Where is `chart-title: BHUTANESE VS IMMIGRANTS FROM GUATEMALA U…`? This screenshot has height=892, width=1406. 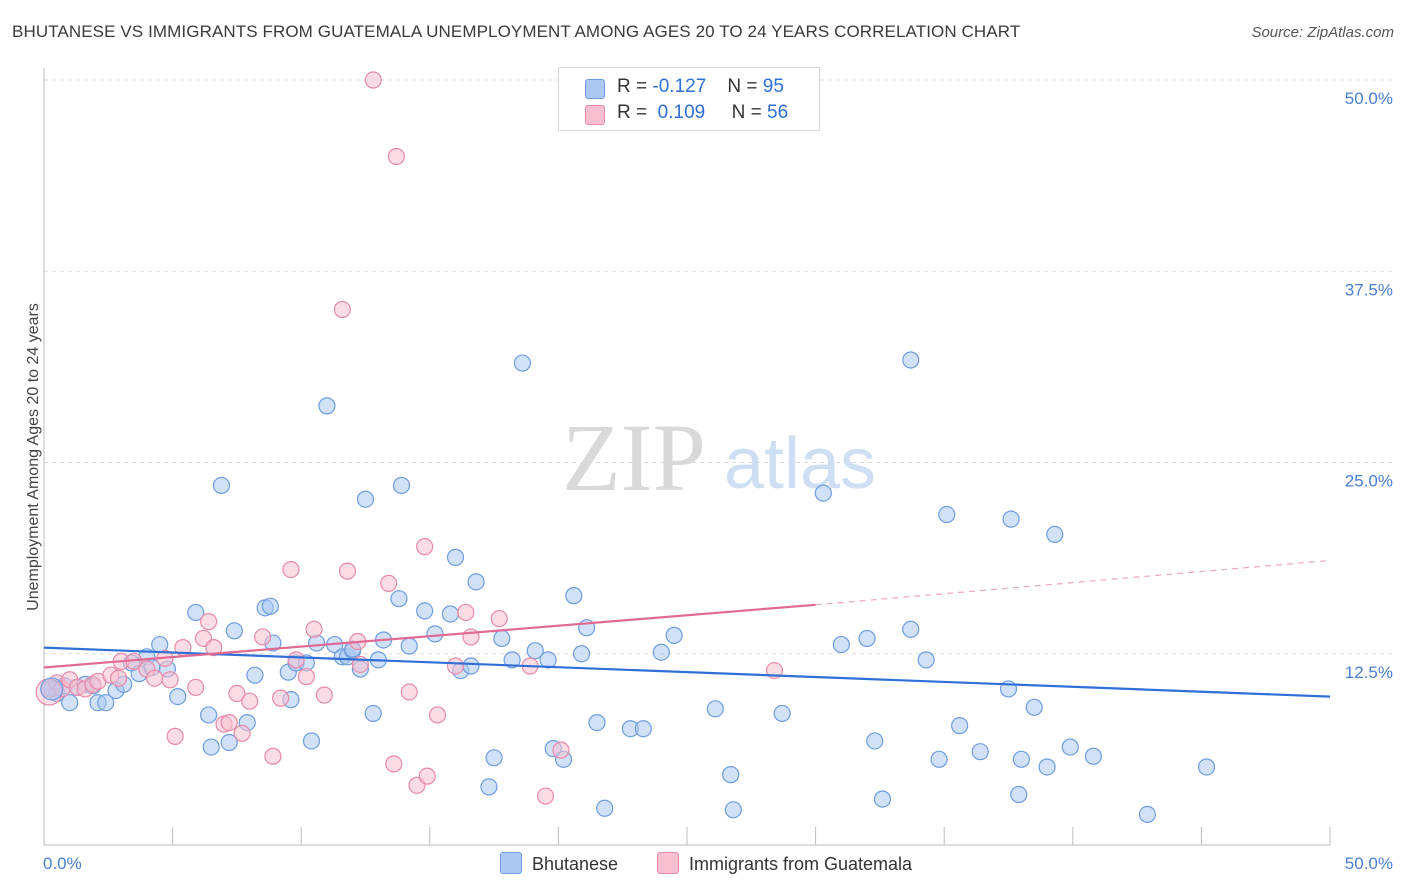 chart-title: BHUTANESE VS IMMIGRANTS FROM GUATEMALA U… is located at coordinates (516, 31).